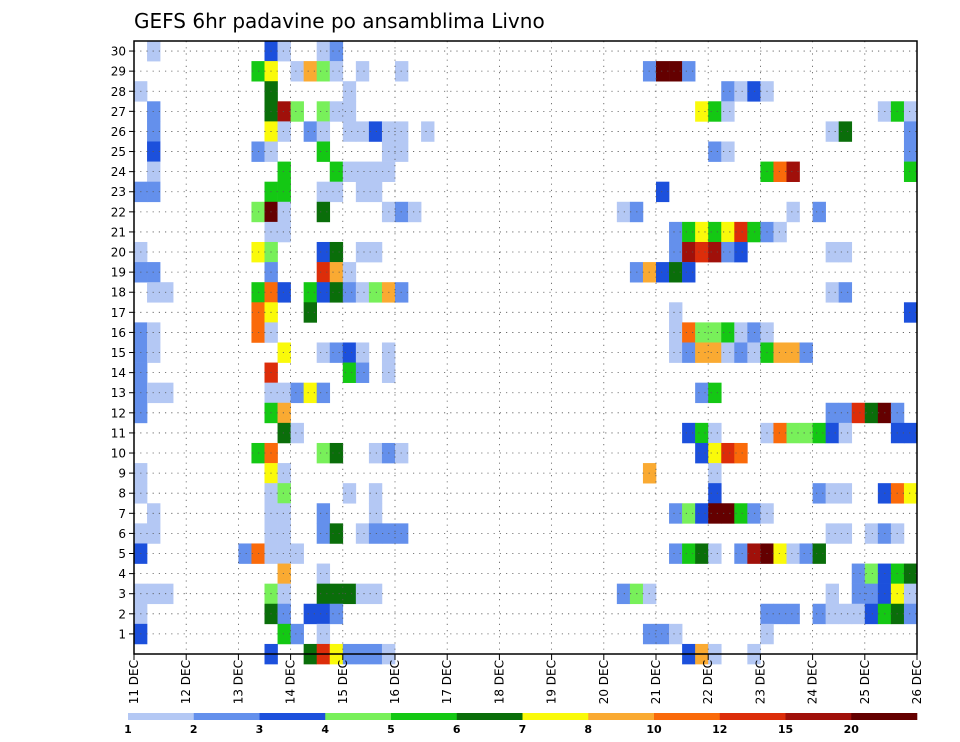  What do you see at coordinates (654, 729) in the screenshot?
I see `legend-label: 10` at bounding box center [654, 729].